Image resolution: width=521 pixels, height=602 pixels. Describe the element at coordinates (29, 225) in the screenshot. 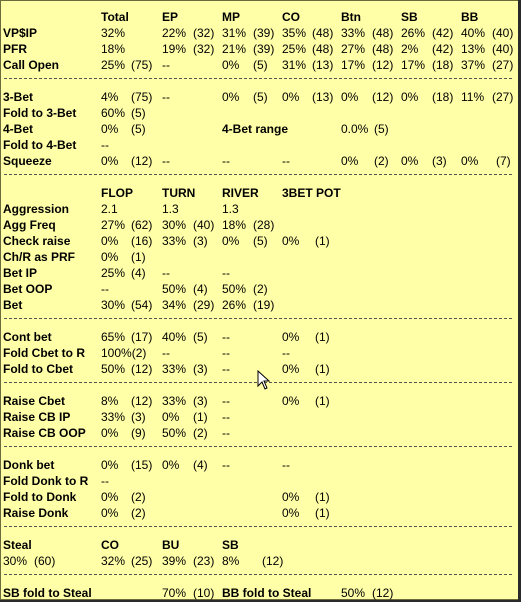

I see `stat-label: Agg Freq` at that location.